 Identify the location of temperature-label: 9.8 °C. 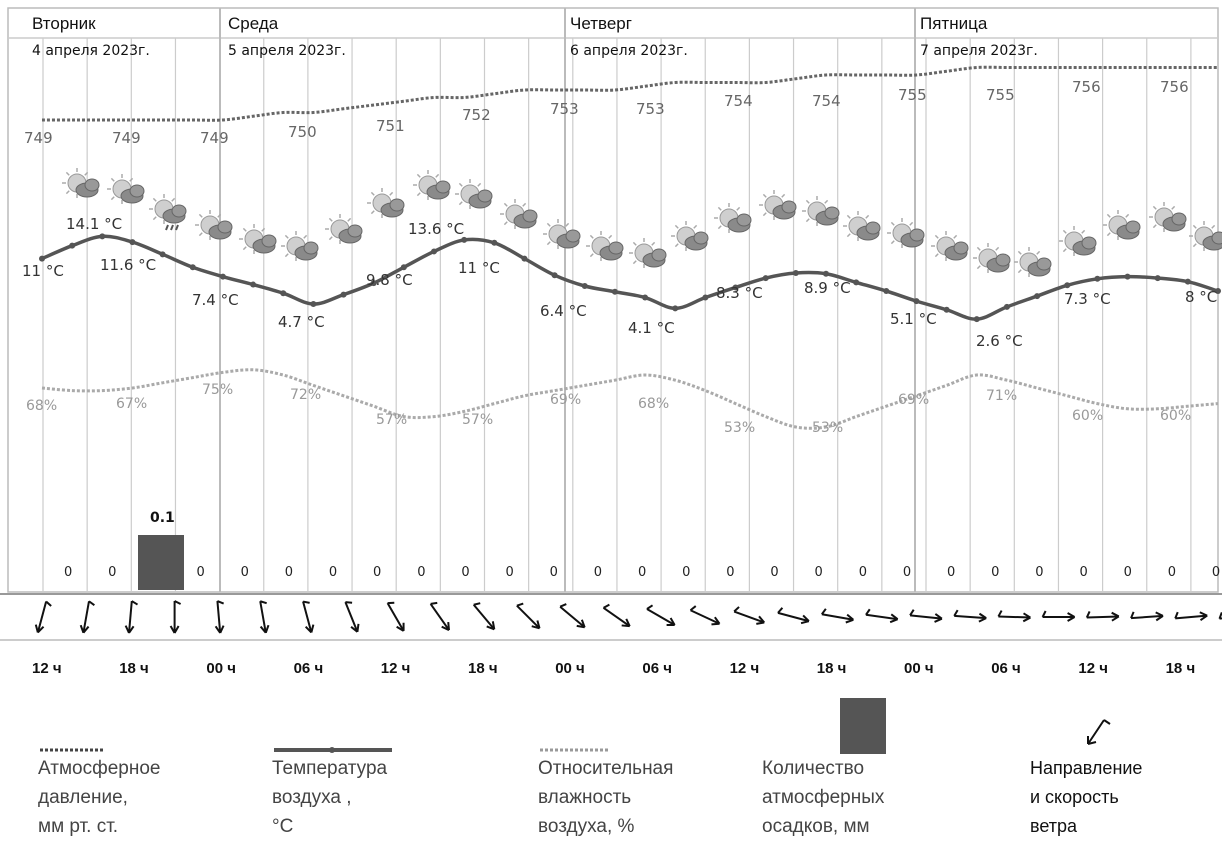
(389, 280).